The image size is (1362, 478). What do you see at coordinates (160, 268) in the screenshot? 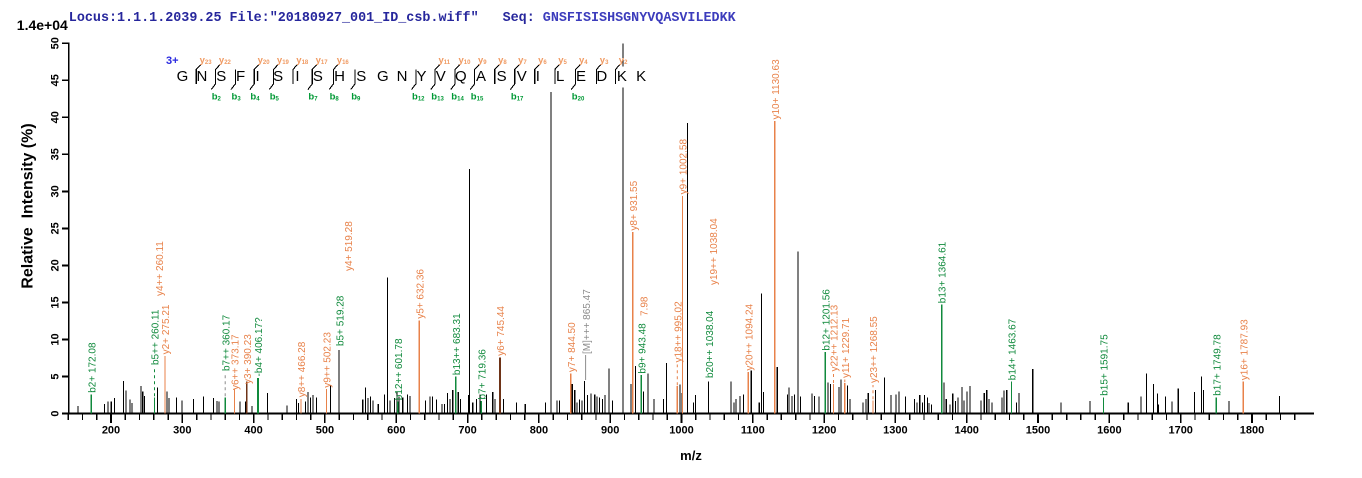
I see `svg-text: y4++ 260.11` at bounding box center [160, 268].